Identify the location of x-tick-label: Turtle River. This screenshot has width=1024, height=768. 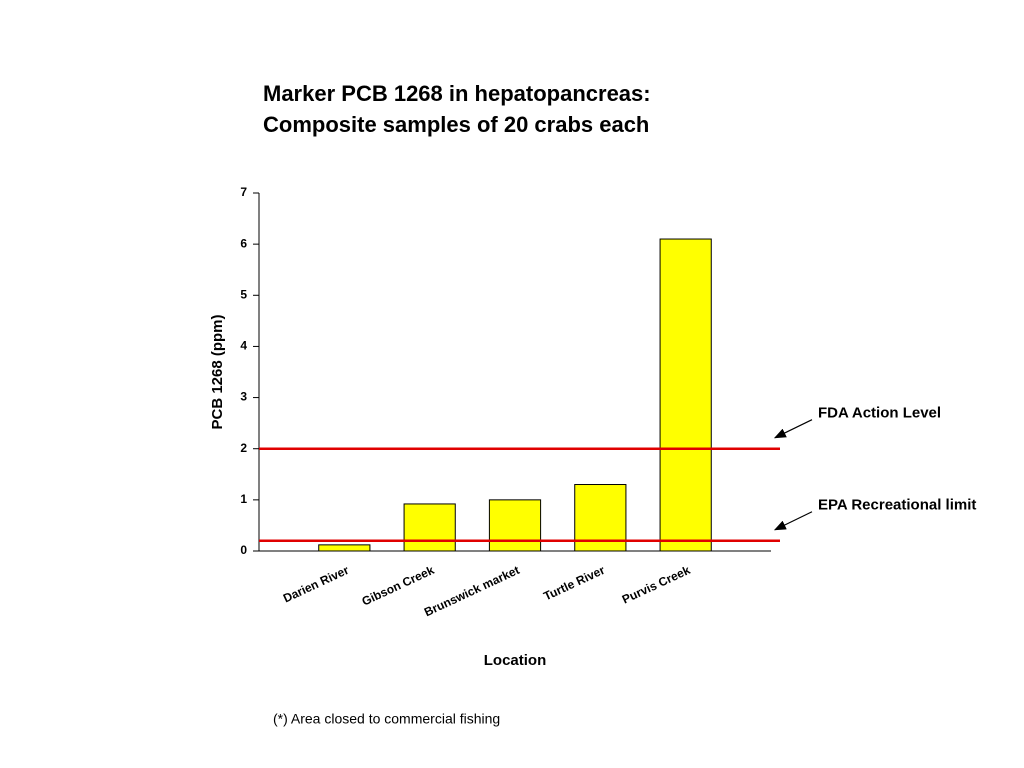
(574, 583).